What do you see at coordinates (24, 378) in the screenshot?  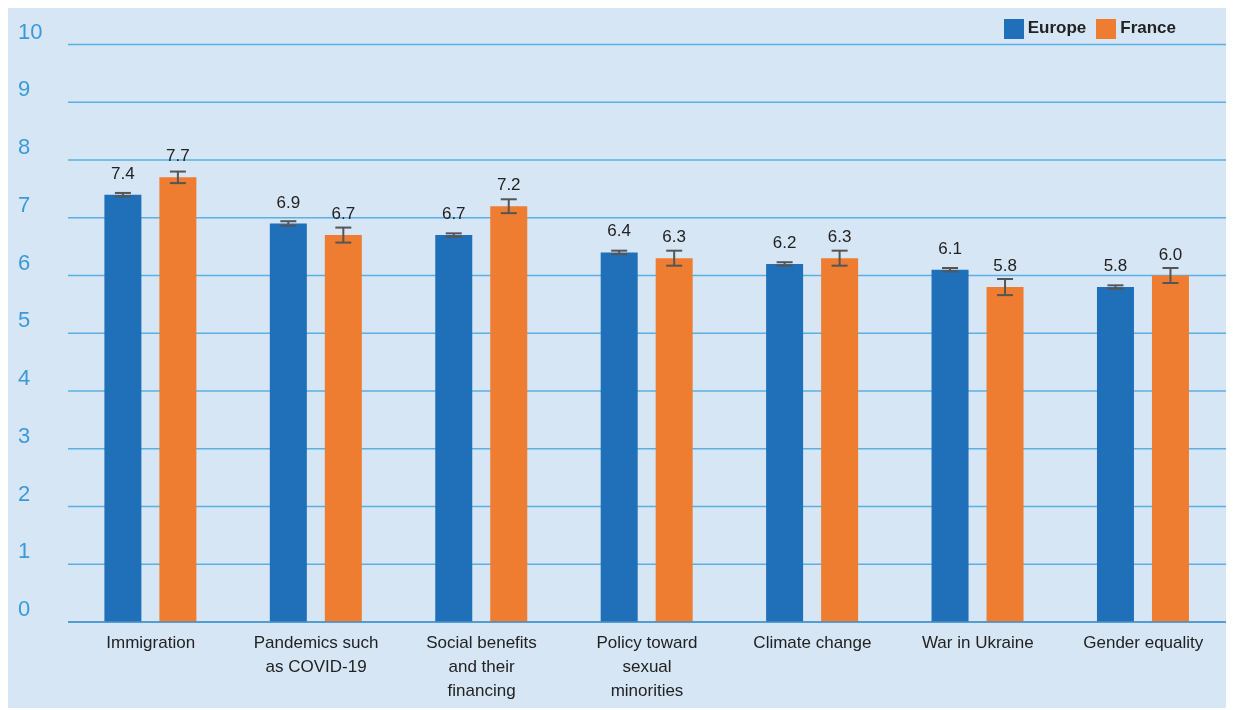 I see `y-tick-label: 4` at bounding box center [24, 378].